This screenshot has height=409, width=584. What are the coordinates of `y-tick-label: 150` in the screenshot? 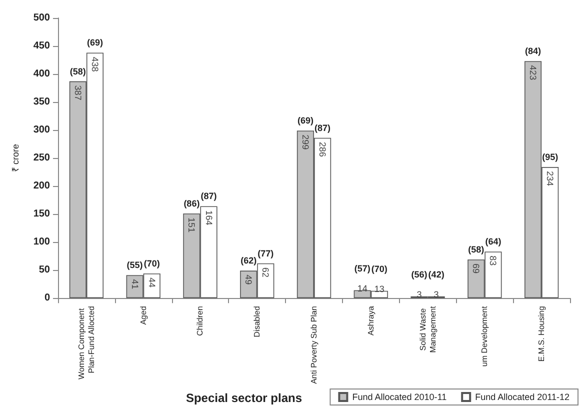 It's located at (41, 214).